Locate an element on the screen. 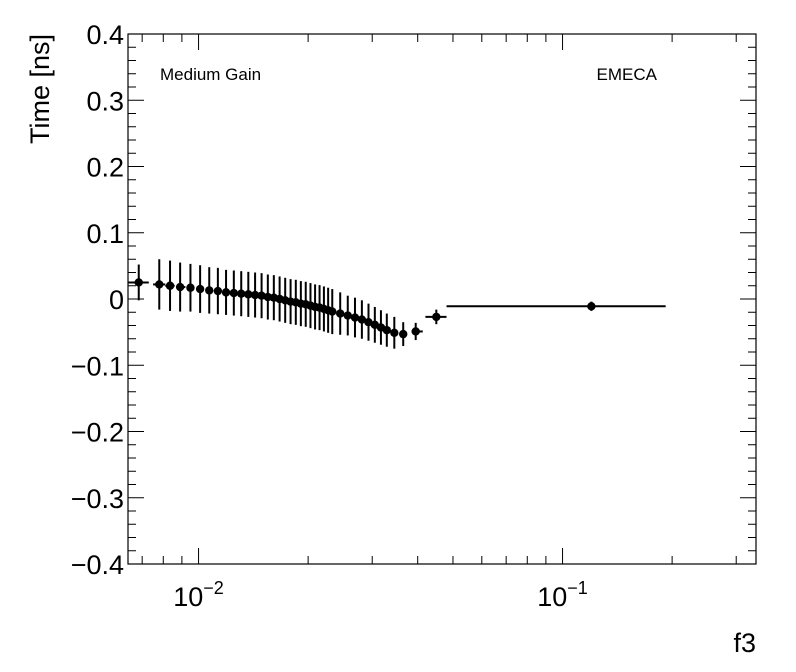  y-tick-label: −0.3 is located at coordinates (97, 499).